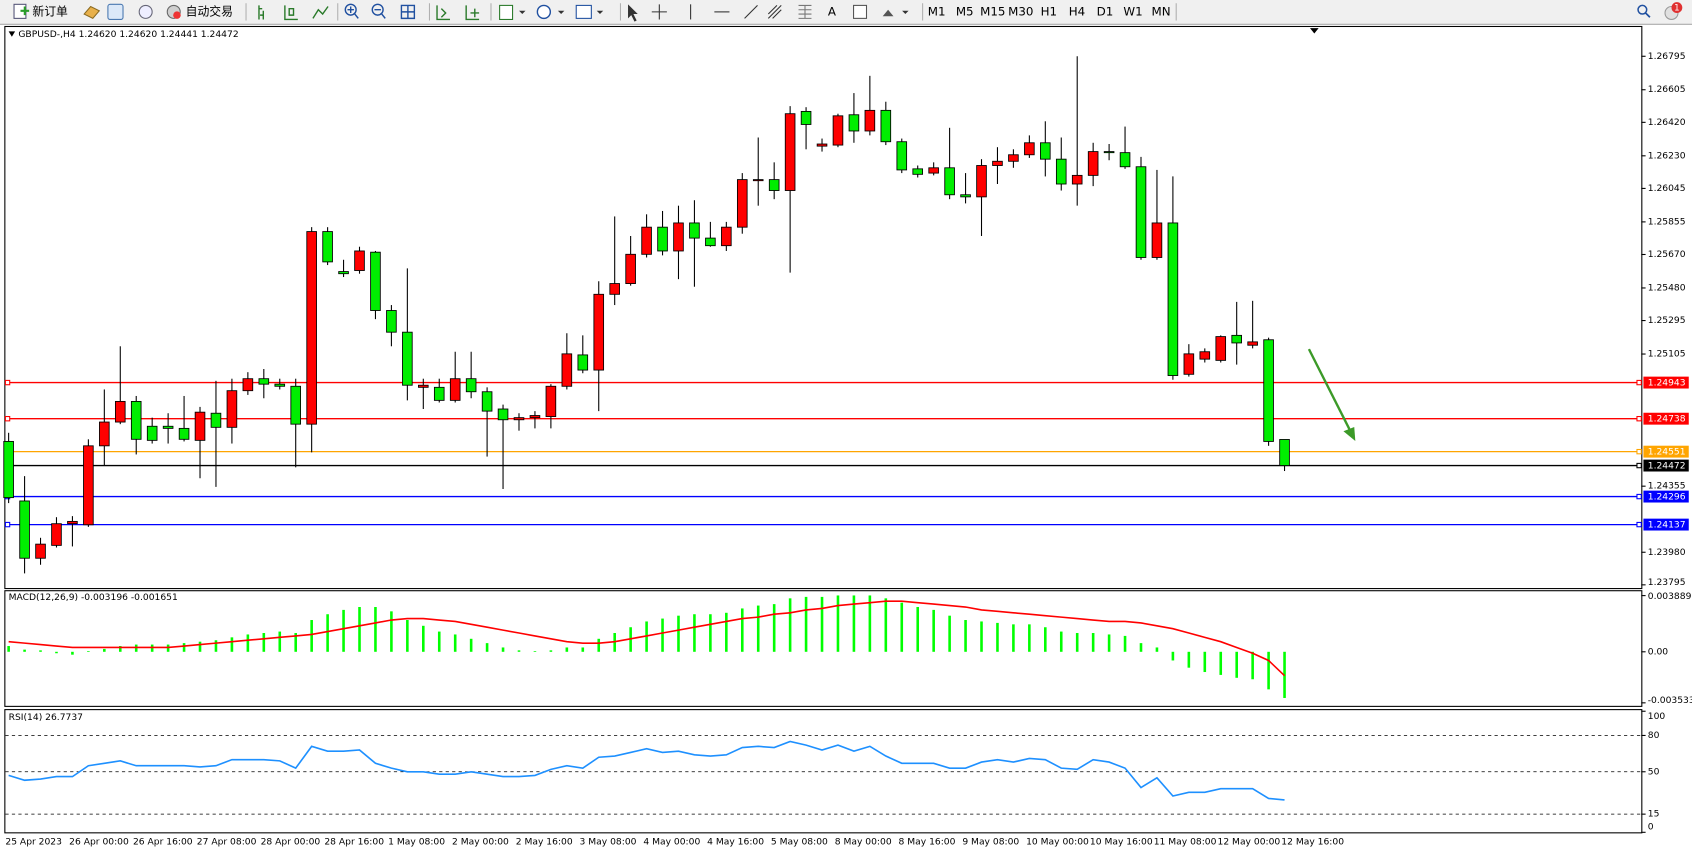  What do you see at coordinates (608, 842) in the screenshot?
I see `x-tick-label: 3 May 08:00` at bounding box center [608, 842].